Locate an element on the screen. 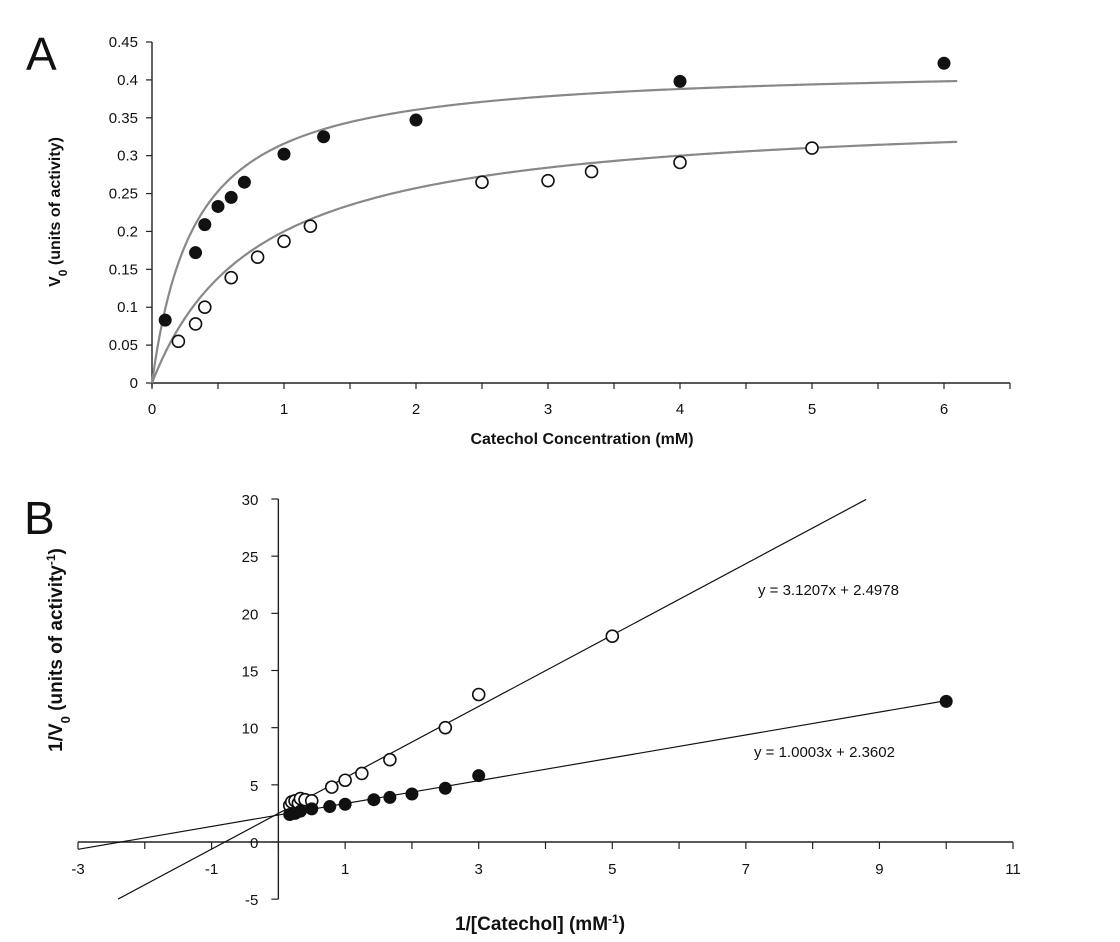 The width and height of the screenshot is (1120, 942). panel-b-x-tick-label: 3 is located at coordinates (479, 869).